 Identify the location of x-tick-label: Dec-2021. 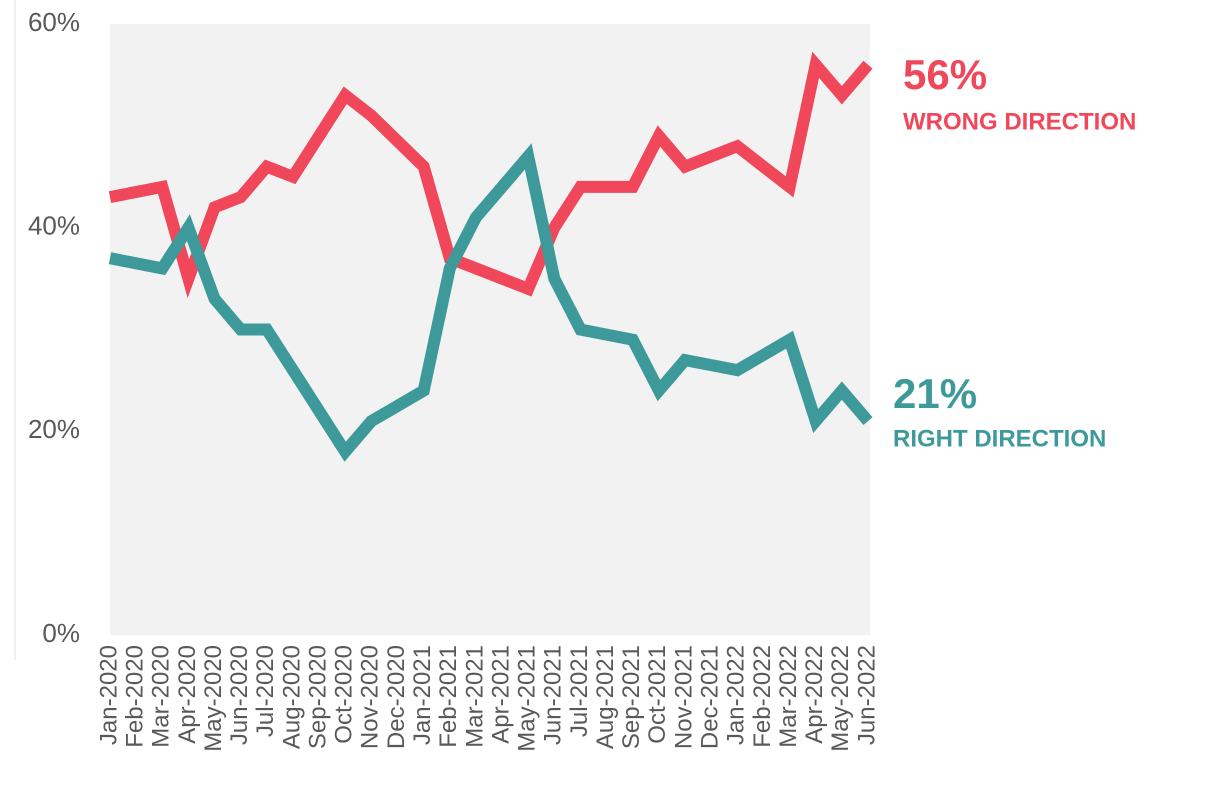
(710, 697).